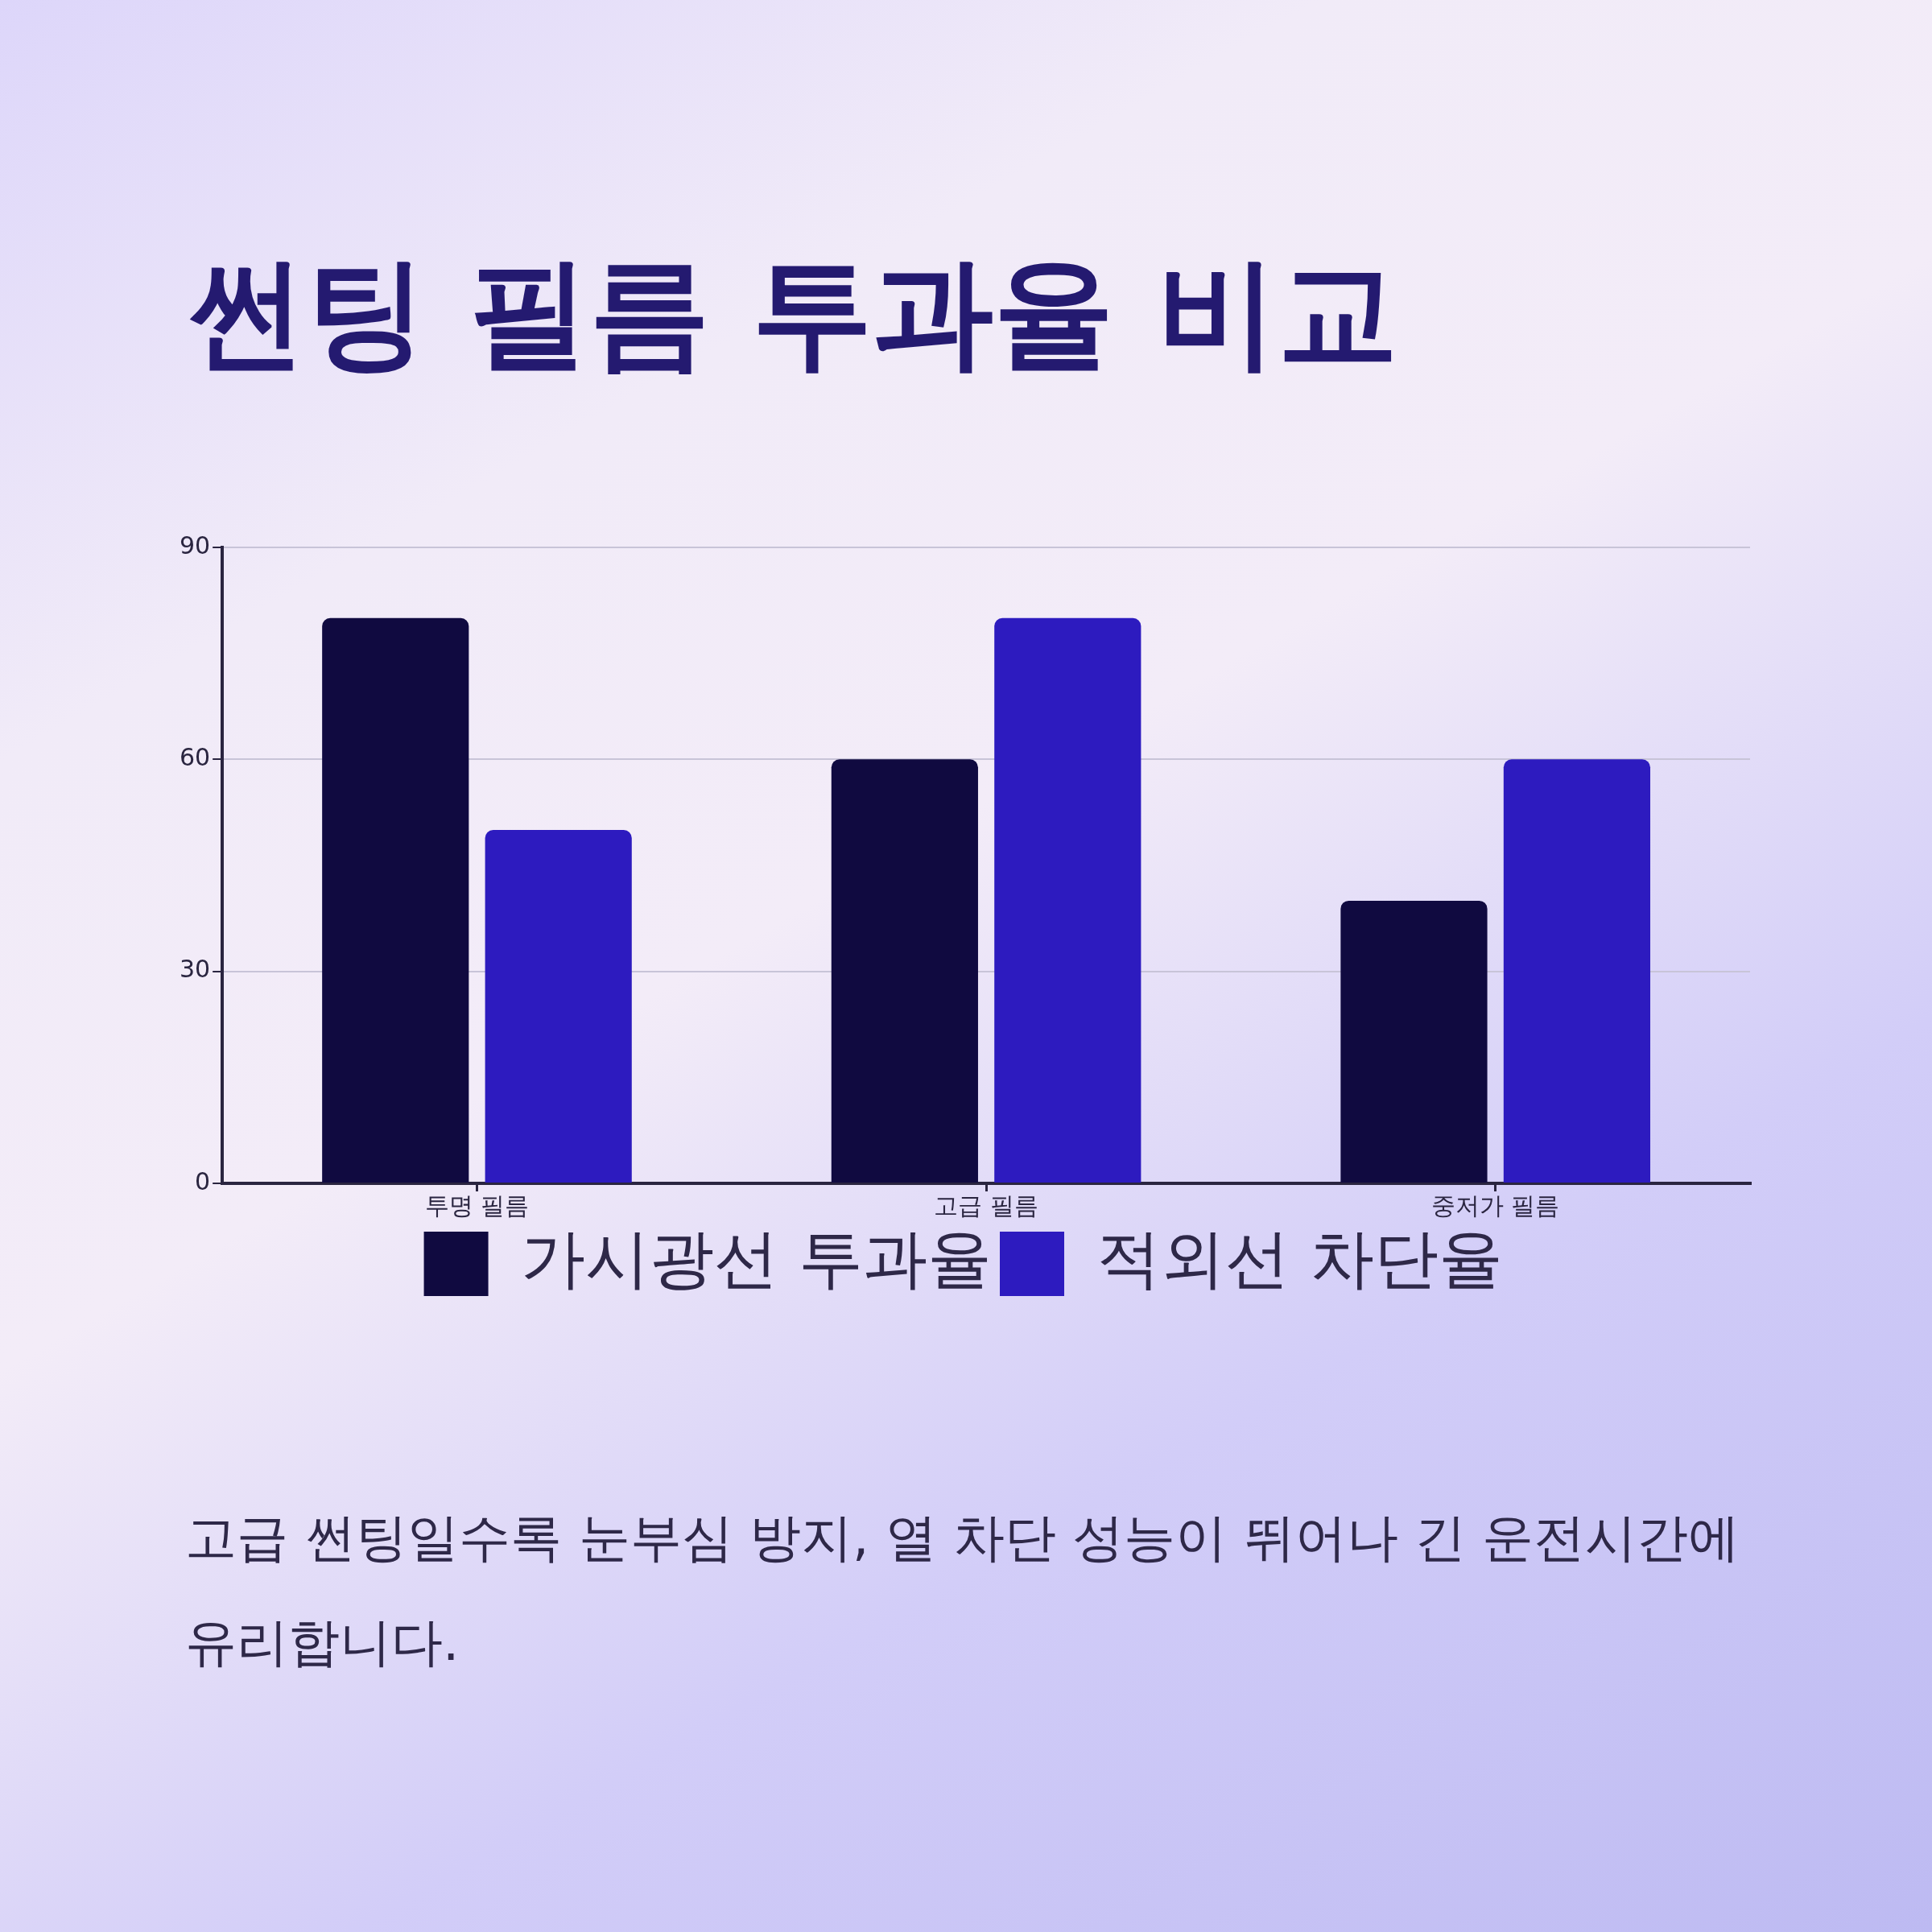 The image size is (1932, 1932). Describe the element at coordinates (203, 1180) in the screenshot. I see `y-tick-label: 0` at that location.